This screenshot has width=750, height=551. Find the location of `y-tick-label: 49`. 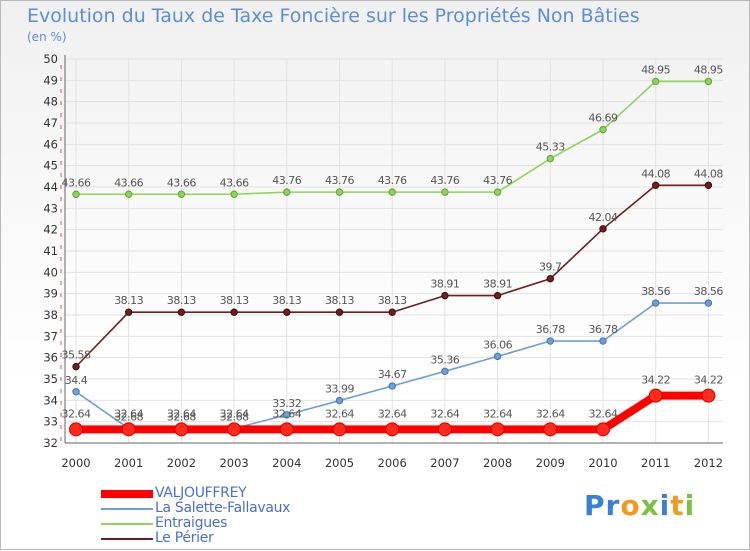

y-tick-label: 49 is located at coordinates (50, 80).